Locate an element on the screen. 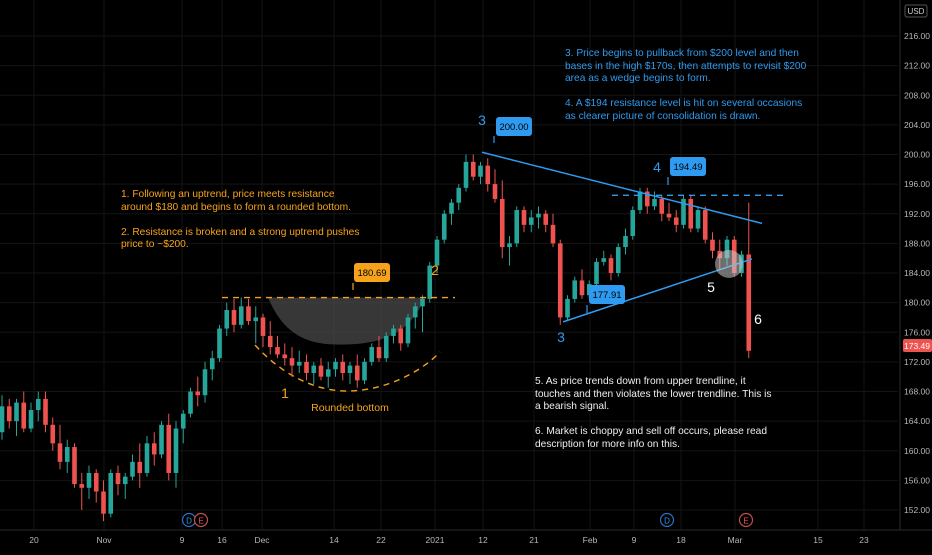 This screenshot has width=932, height=555. label-4: 4 is located at coordinates (657, 167).